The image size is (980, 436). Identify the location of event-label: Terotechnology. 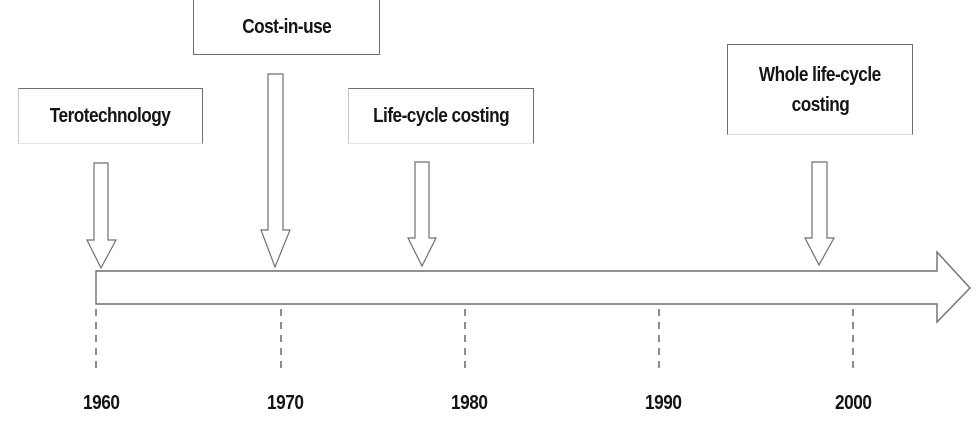
(110, 116).